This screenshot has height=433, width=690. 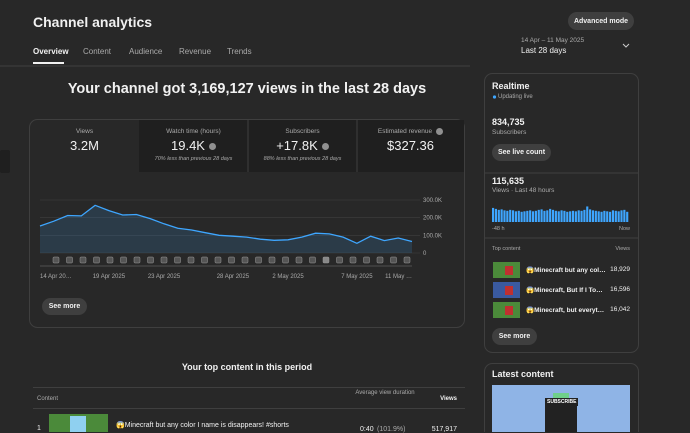 I want to click on metric-label: Watch time (hours), so click(x=193, y=131).